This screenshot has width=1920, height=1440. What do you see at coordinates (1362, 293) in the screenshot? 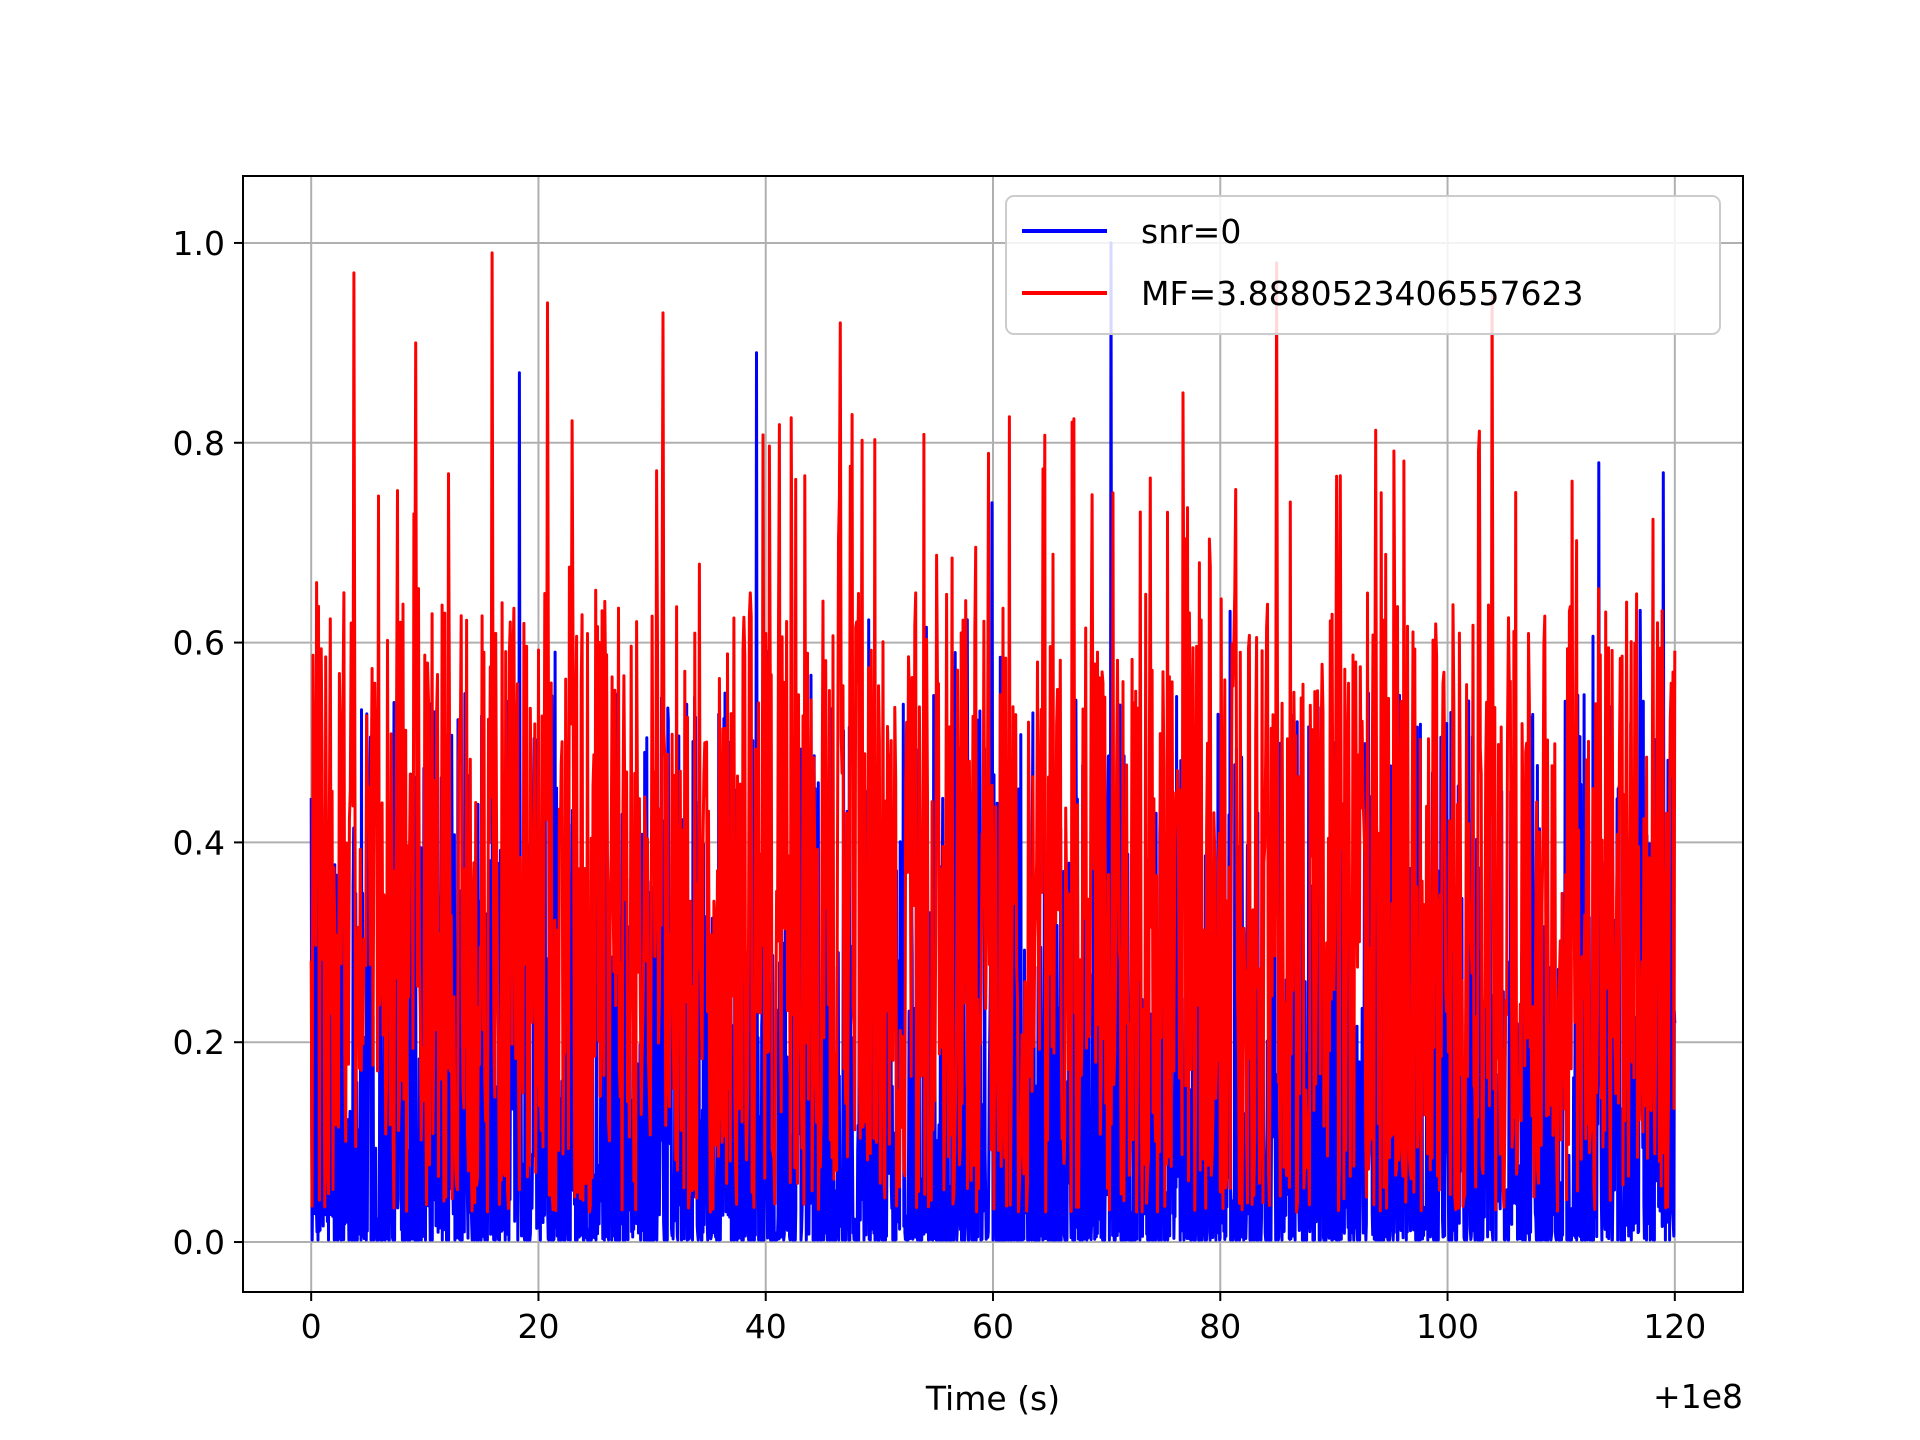
I see `legend-label-mf: MF=3.8880523406557623` at bounding box center [1362, 293].